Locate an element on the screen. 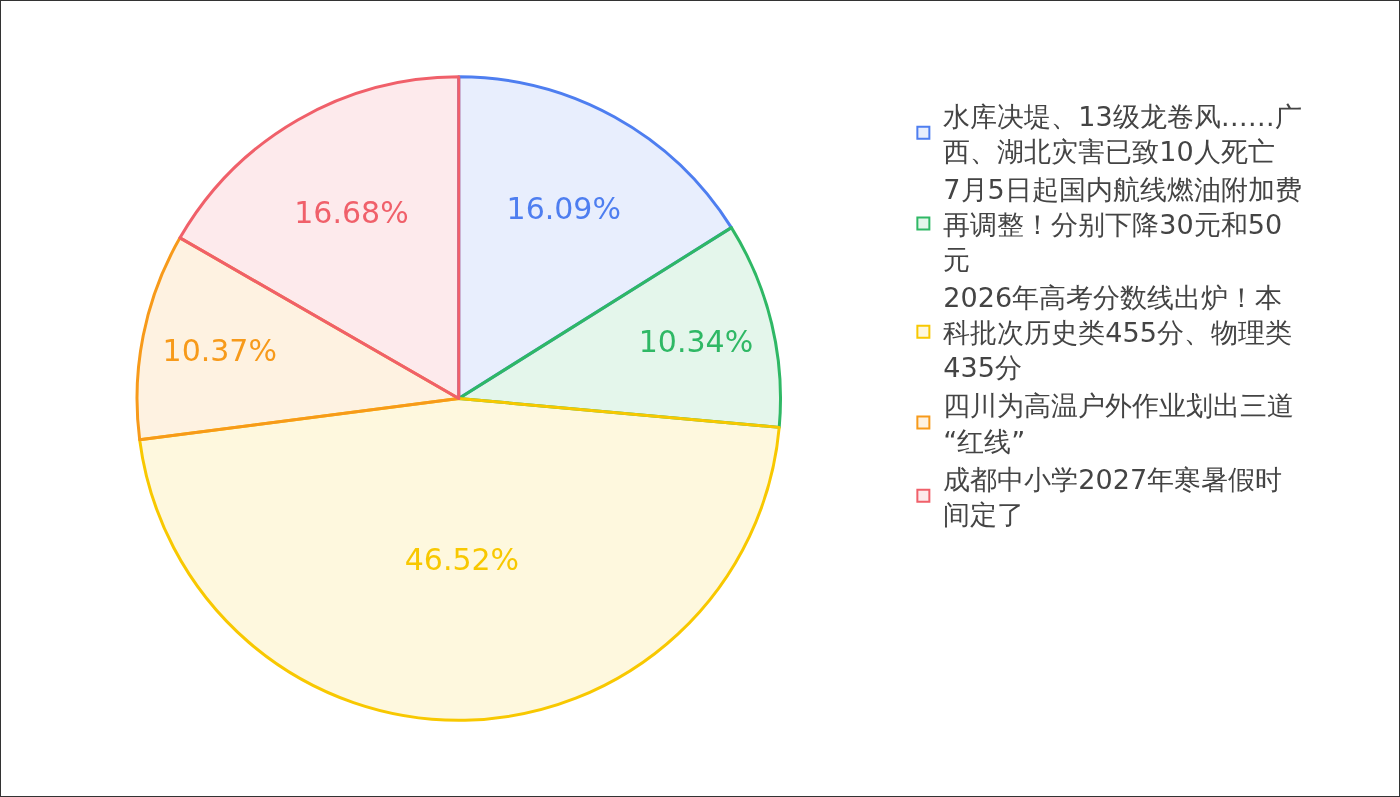  legend-label: 四川为高温户外作业划出三道“红线” is located at coordinates (1119, 423).